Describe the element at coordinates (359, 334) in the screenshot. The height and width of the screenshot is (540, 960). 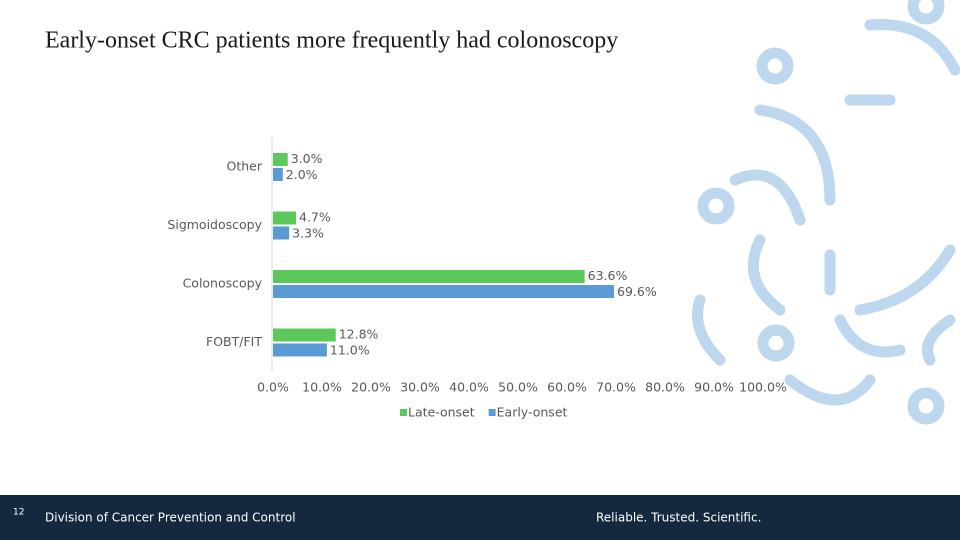
I see `value-label: 12.8%` at that location.